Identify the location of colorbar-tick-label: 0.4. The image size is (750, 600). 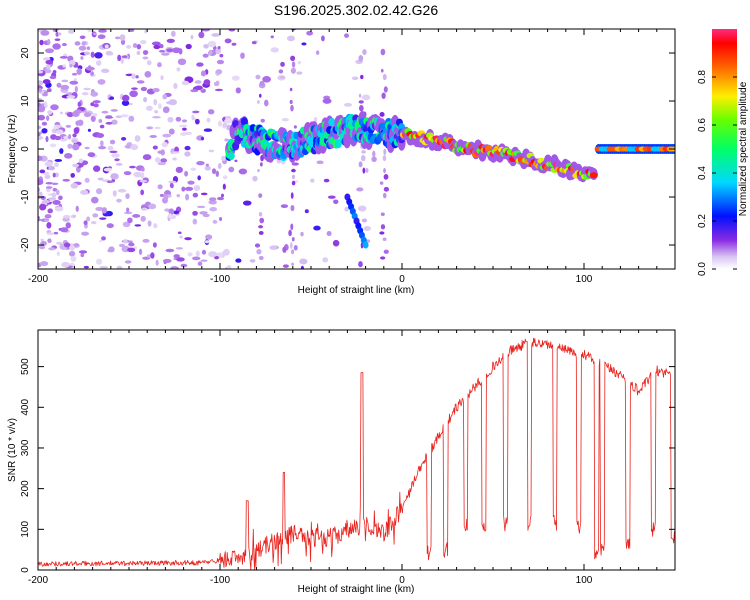
(702, 173).